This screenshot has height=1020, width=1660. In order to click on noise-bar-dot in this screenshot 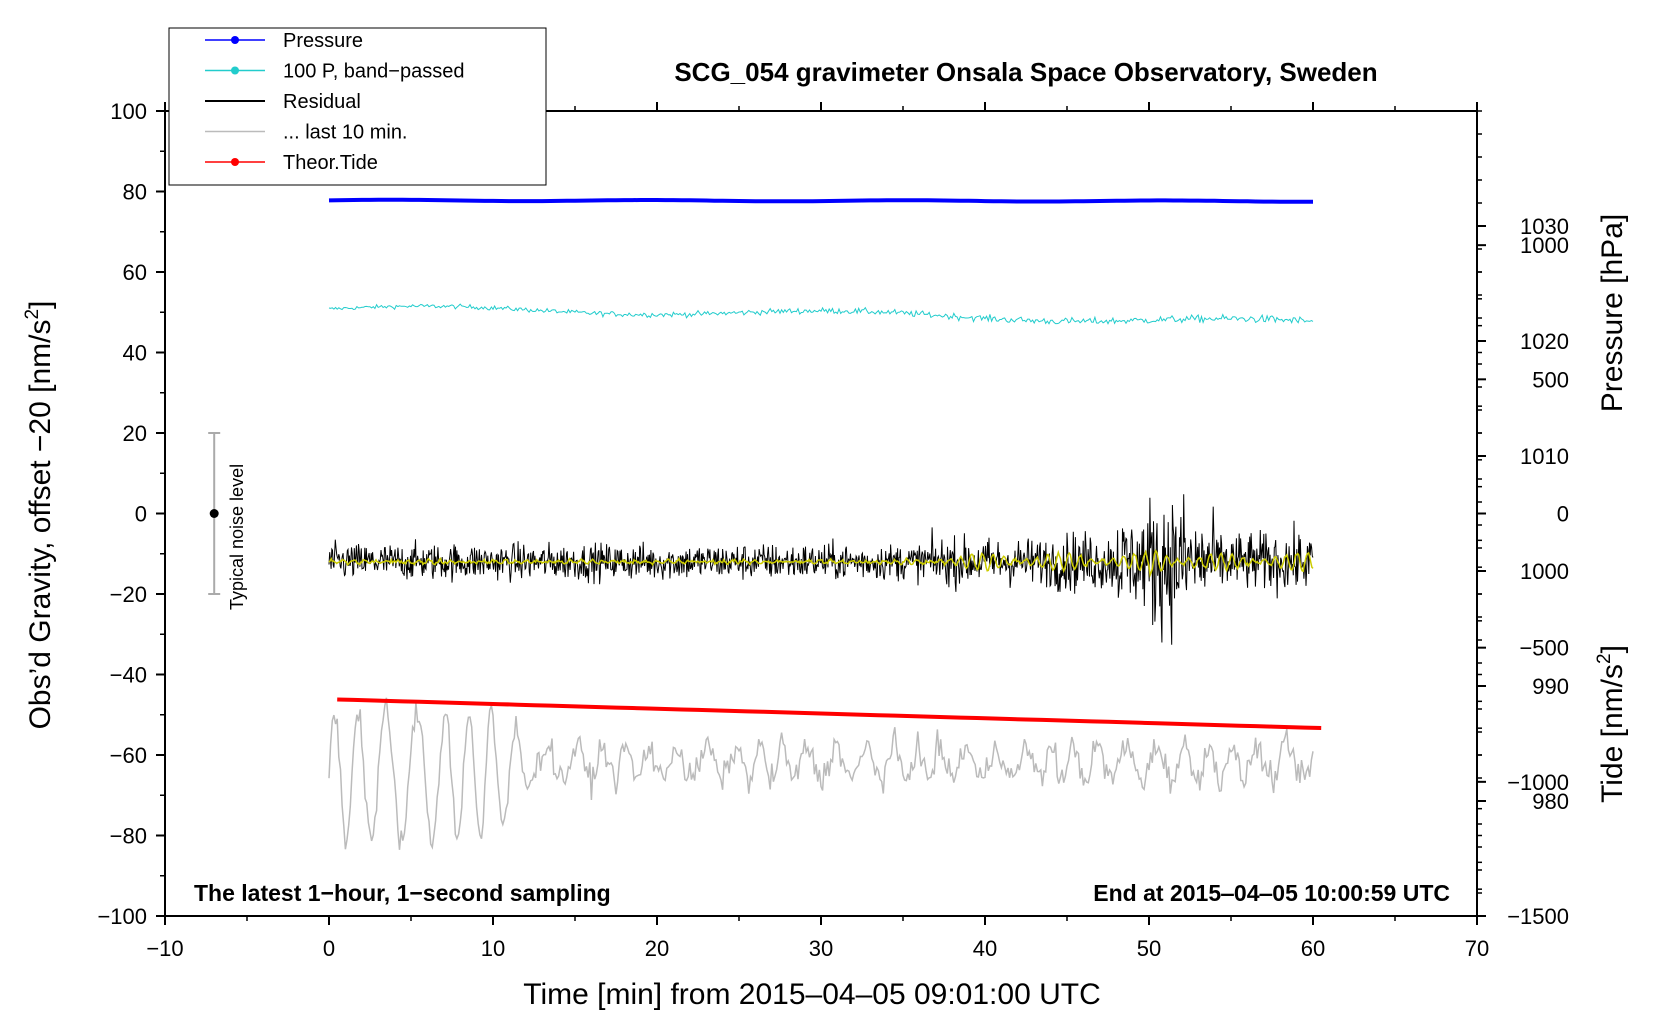, I will do `click(214, 513)`.